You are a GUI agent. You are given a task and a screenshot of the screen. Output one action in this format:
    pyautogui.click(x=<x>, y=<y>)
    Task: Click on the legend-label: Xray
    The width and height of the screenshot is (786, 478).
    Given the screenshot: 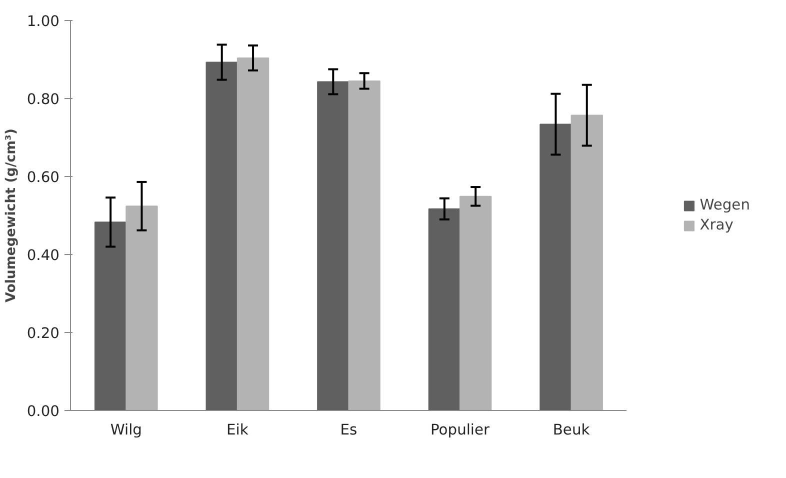 What is the action you would take?
    pyautogui.click(x=717, y=225)
    